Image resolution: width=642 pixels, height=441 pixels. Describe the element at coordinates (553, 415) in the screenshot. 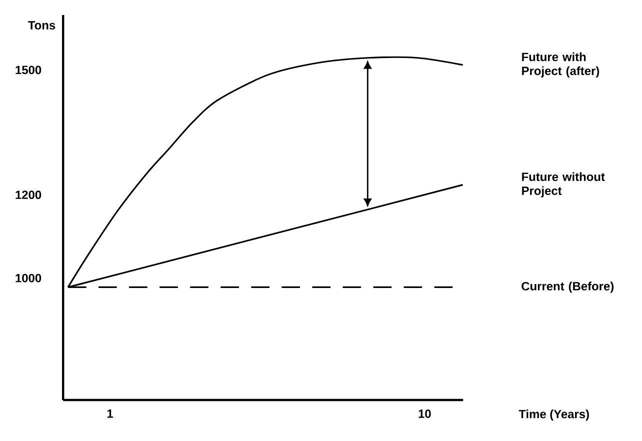

I see `x-axis-title: Time (Years)` at that location.